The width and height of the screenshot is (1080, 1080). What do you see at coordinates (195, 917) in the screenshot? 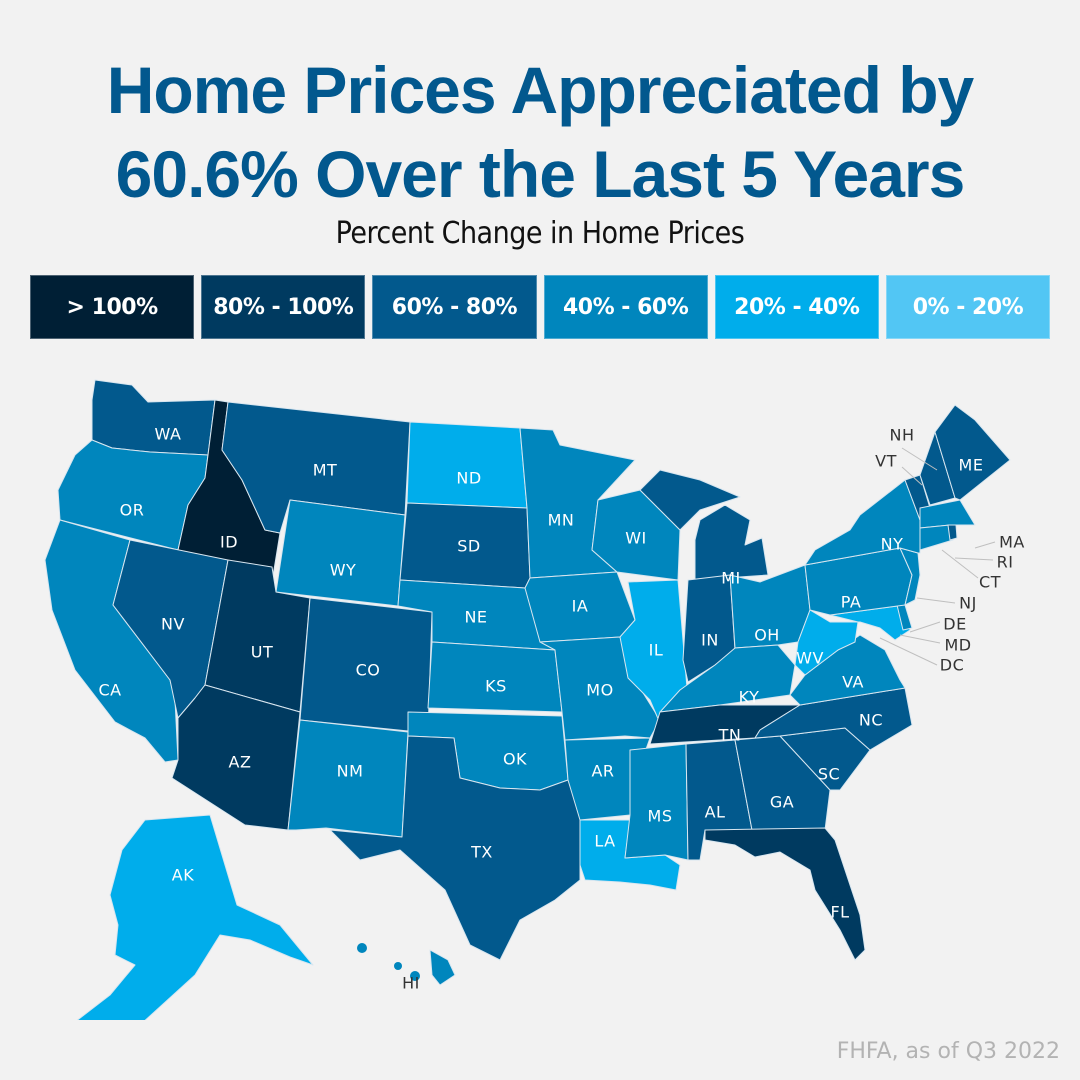
I see `state-AK` at bounding box center [195, 917].